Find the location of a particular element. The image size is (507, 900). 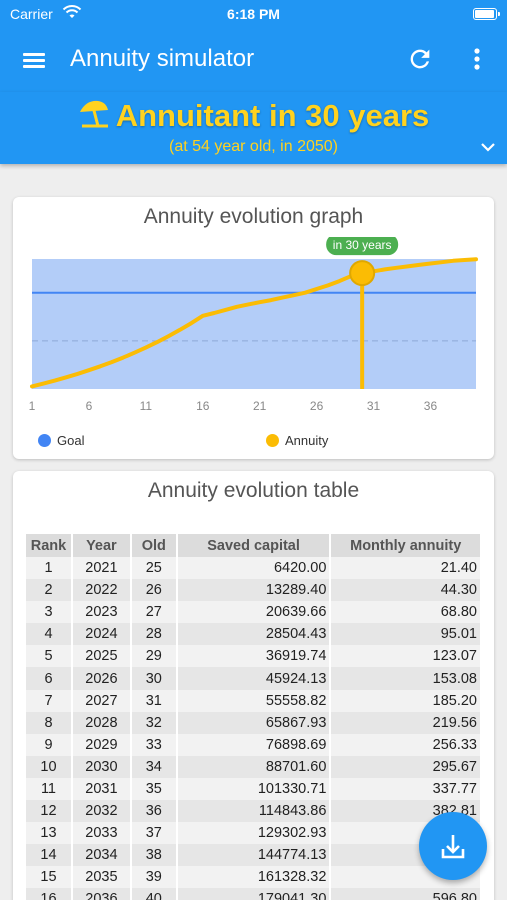

cell-monthly-annuity: 219.56 is located at coordinates (406, 722).